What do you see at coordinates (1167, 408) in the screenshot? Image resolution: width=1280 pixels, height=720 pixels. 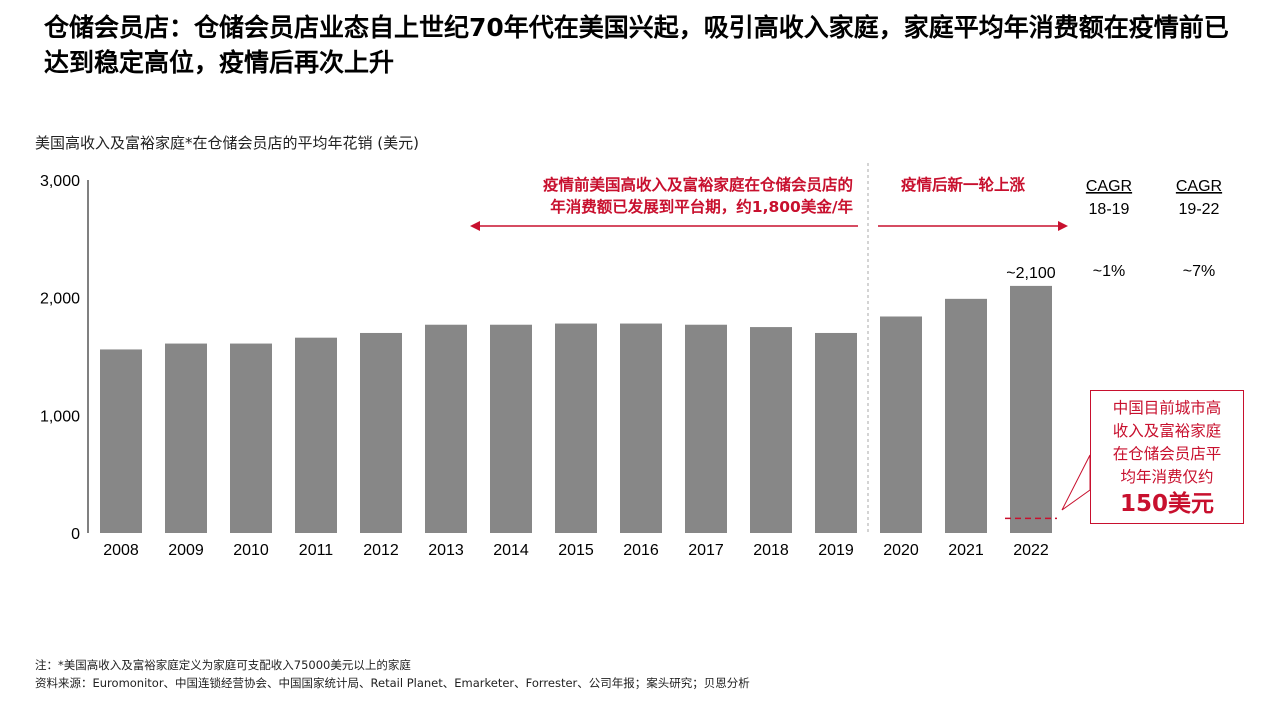 I see `callout-line: 中国目前城市高` at bounding box center [1167, 408].